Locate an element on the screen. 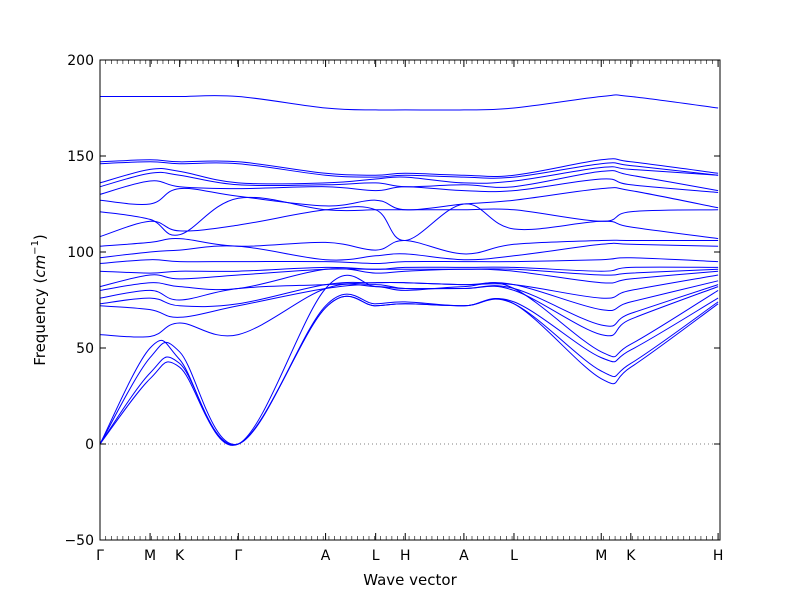 Image resolution: width=800 pixels, height=600 pixels. y-tick-label: 100 is located at coordinates (80, 253).